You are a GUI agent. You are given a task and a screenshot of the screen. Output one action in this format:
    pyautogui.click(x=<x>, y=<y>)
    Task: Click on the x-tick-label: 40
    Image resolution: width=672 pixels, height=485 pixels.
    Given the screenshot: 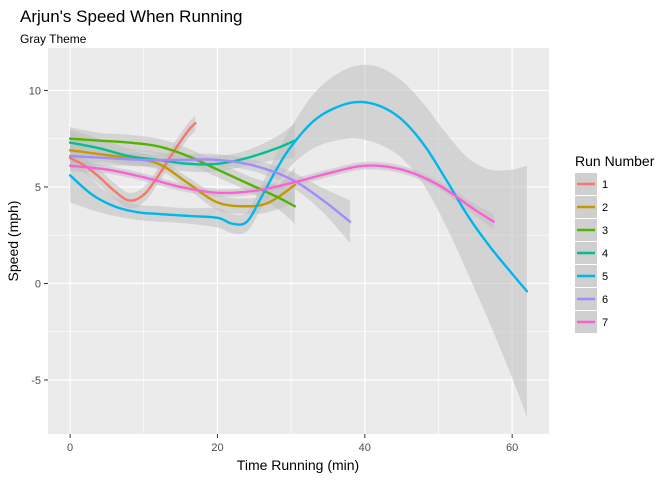 What is the action you would take?
    pyautogui.click(x=365, y=448)
    